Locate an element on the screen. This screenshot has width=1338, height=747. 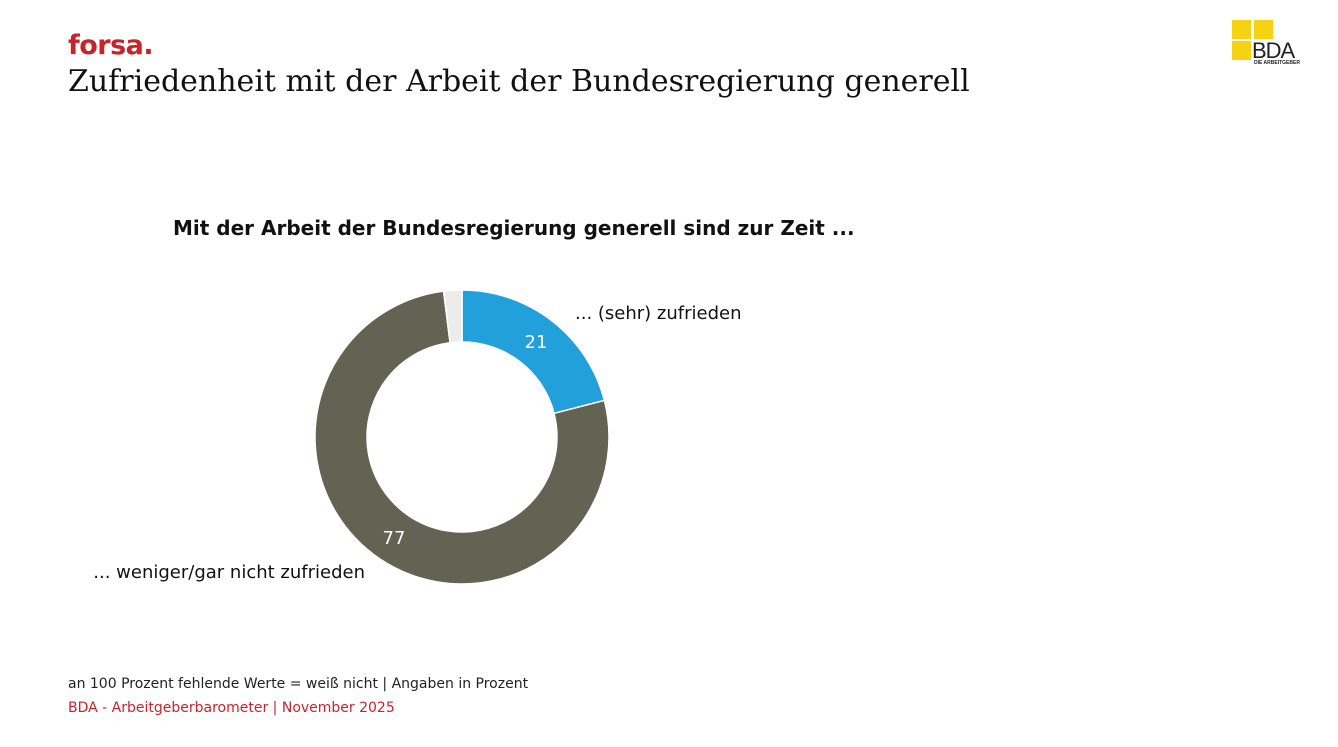
logo-text: BDA is located at coordinates (1273, 50).